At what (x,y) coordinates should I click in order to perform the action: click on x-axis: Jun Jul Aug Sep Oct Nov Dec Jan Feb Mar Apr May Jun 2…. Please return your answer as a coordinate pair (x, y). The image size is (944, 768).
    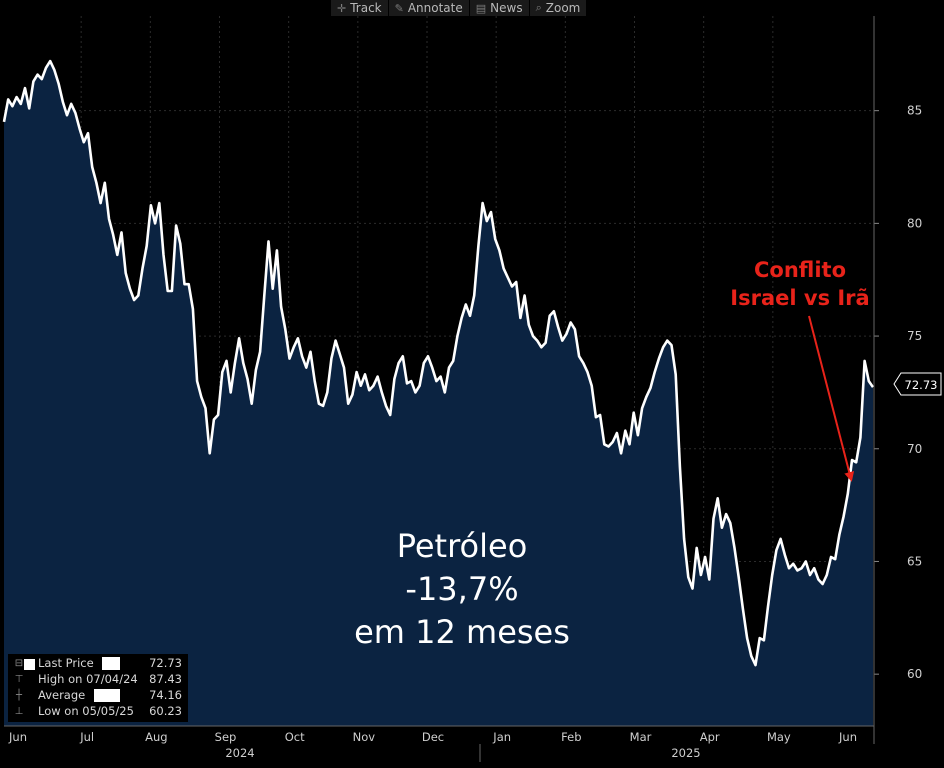
    Looking at the image, I should click on (439, 743).